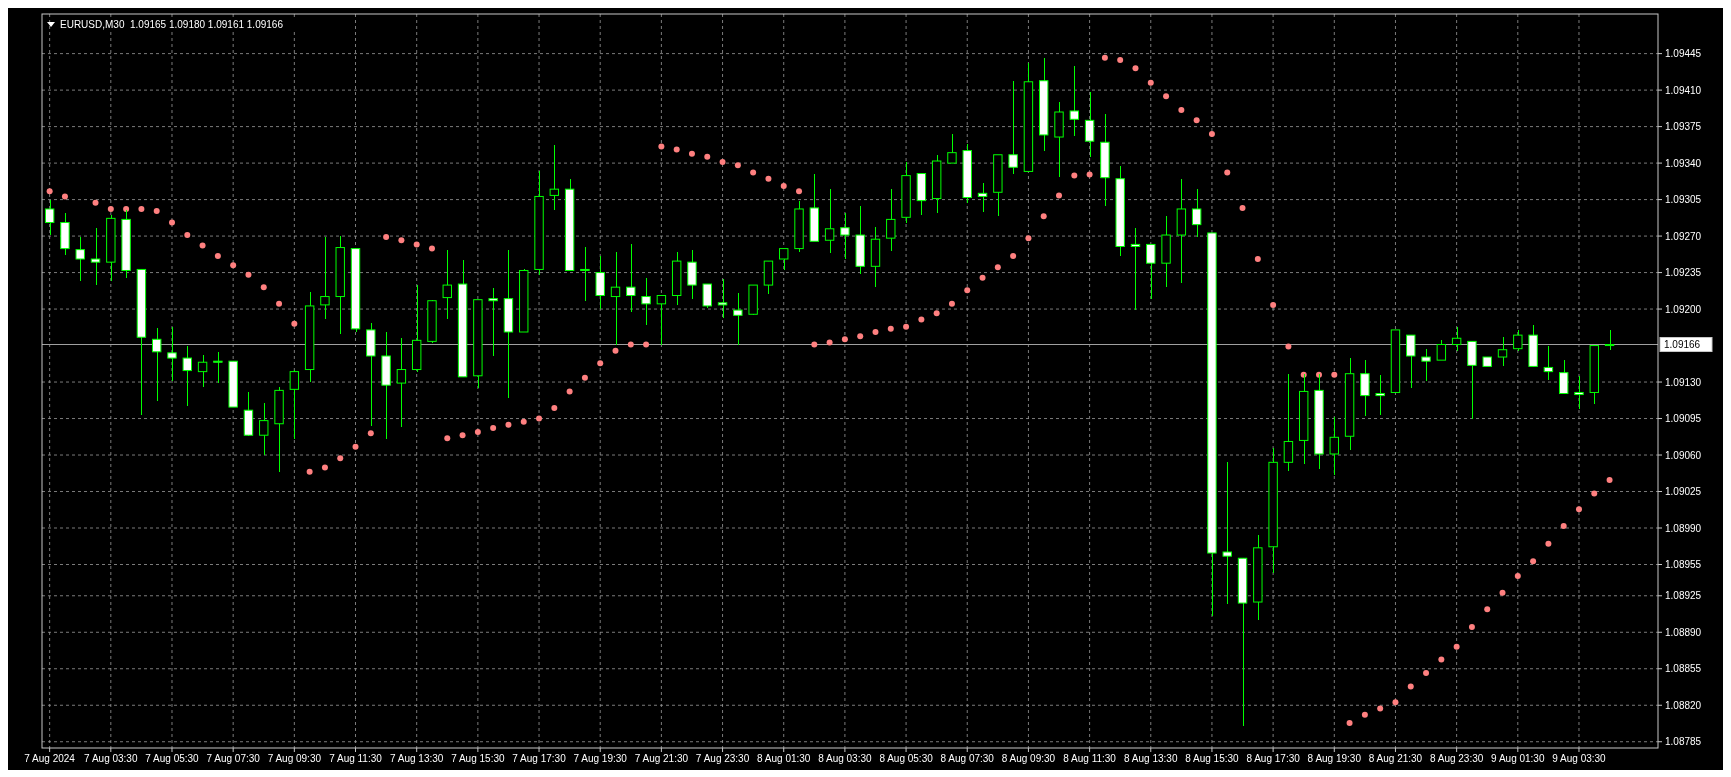 This screenshot has height=777, width=1731. What do you see at coordinates (233, 758) in the screenshot?
I see `x-tick-label: 7 Aug 07:30` at bounding box center [233, 758].